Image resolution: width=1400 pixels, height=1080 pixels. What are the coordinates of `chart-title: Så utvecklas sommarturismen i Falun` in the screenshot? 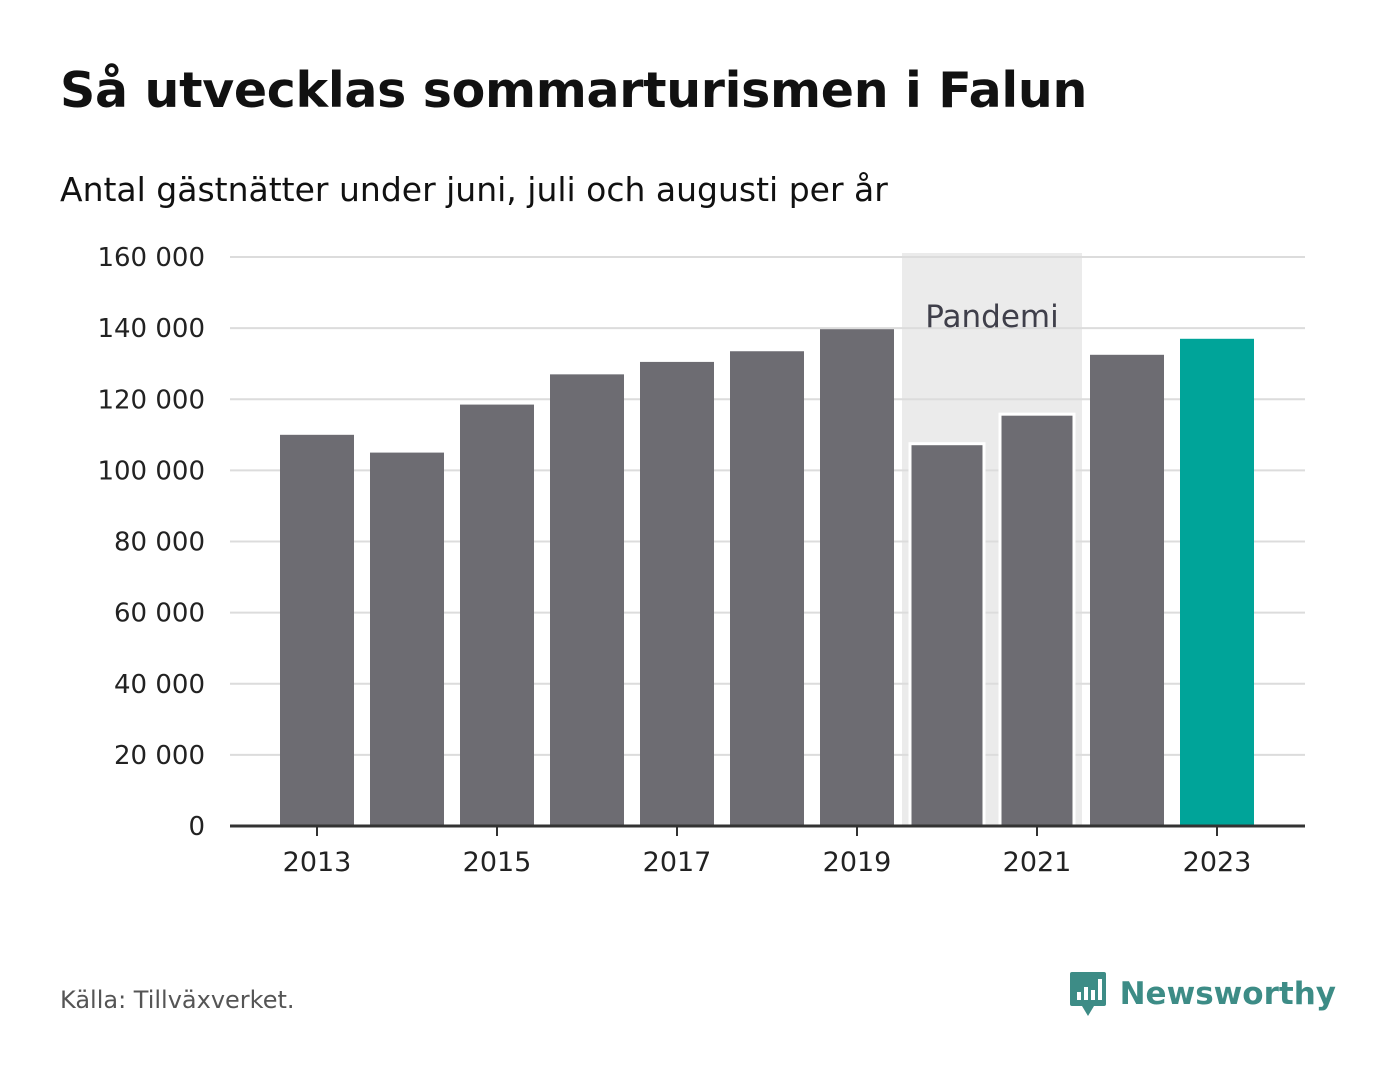 It's located at (574, 90).